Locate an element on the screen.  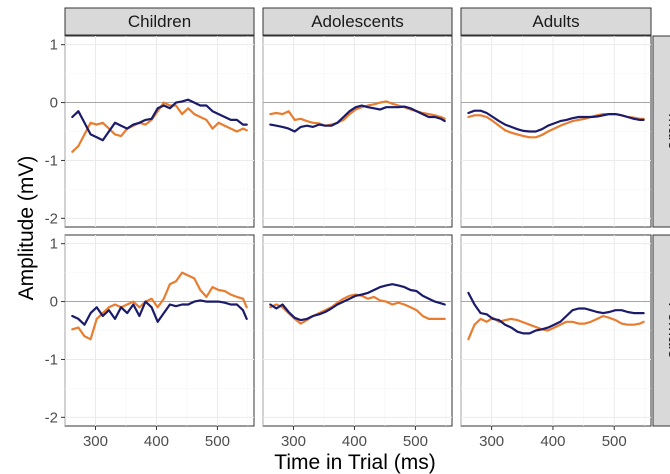
panel-female-children is located at coordinates (159, 330).